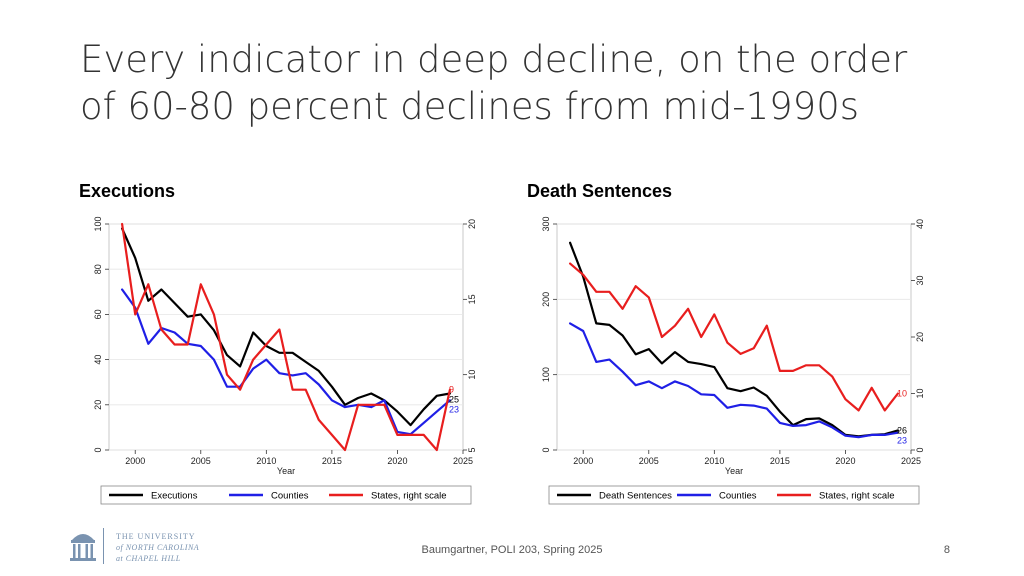 This screenshot has width=1024, height=576. I want to click on legend-label-executions: Executions, so click(174, 496).